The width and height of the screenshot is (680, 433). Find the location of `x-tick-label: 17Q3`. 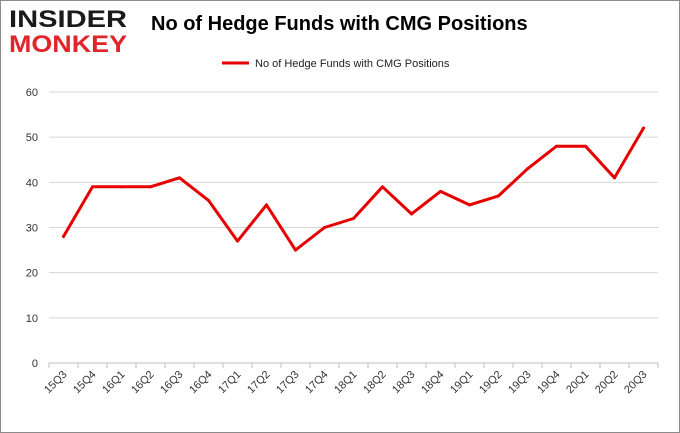

x-tick-label: 17Q3 is located at coordinates (288, 383).